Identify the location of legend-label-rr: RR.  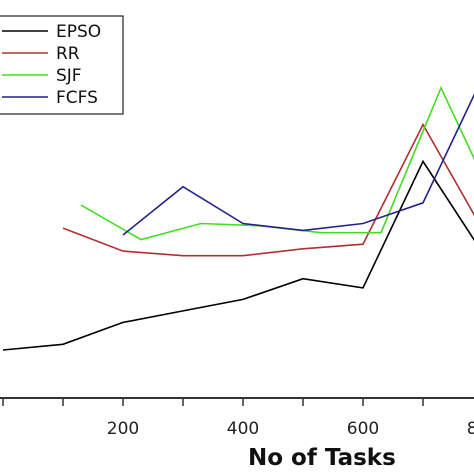
(68, 54).